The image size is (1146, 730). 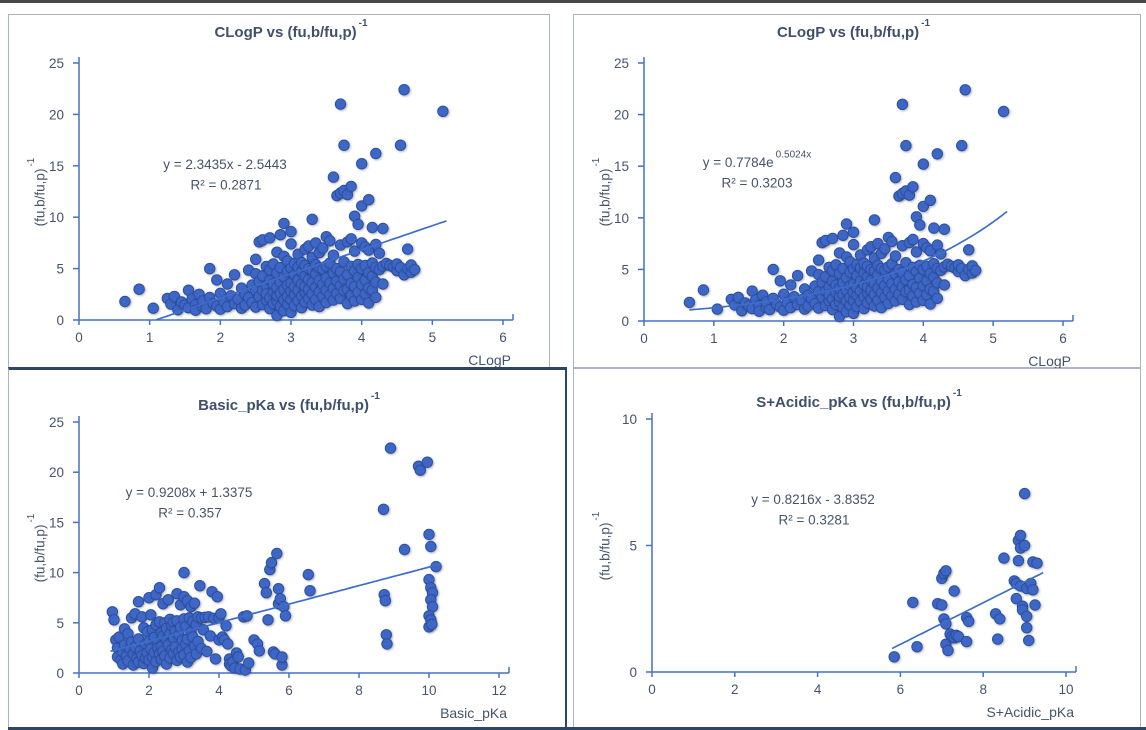 I want to click on chart-title: Basic_pKa vs (fu,b/fu,p)-1, so click(x=289, y=402).